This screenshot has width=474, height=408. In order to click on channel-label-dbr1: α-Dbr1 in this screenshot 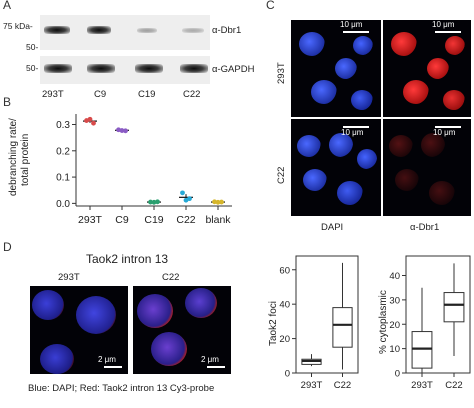, I will do `click(425, 227)`.